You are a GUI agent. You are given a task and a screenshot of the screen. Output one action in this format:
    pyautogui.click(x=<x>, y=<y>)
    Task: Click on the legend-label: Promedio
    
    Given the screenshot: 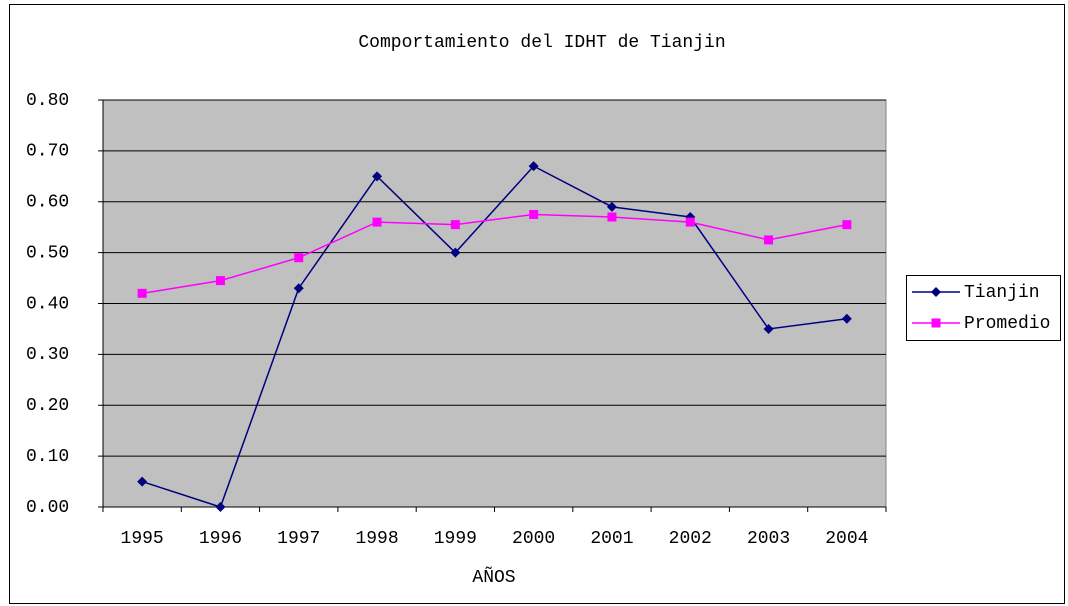 What is the action you would take?
    pyautogui.click(x=1007, y=324)
    